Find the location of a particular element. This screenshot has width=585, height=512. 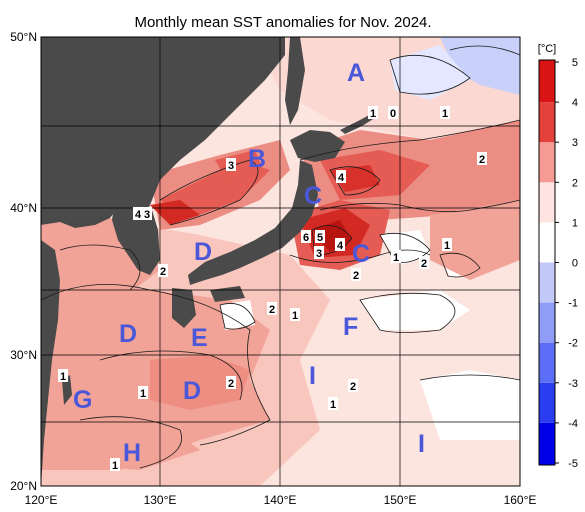

honshu-island is located at coordinates (253, 222).